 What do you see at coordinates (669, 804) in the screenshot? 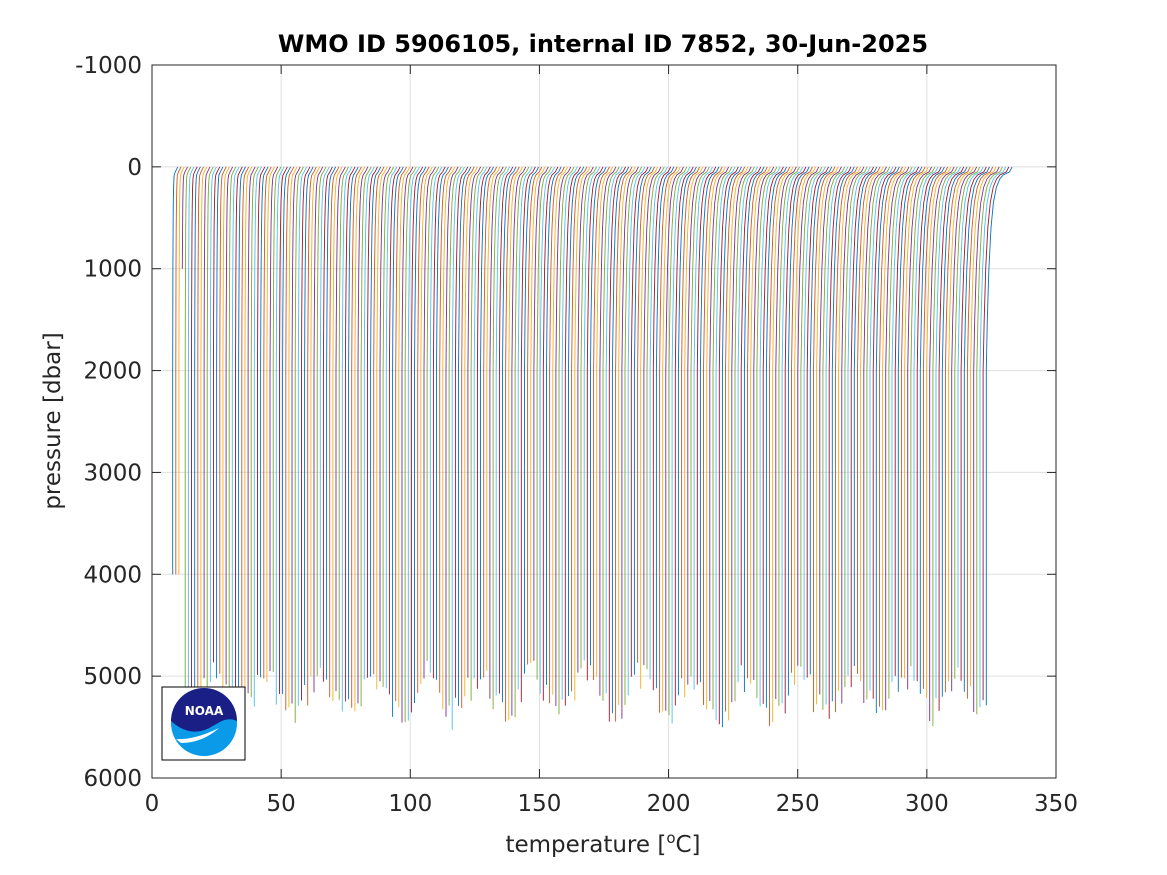
I see `x-tick-label: 200` at bounding box center [669, 804].